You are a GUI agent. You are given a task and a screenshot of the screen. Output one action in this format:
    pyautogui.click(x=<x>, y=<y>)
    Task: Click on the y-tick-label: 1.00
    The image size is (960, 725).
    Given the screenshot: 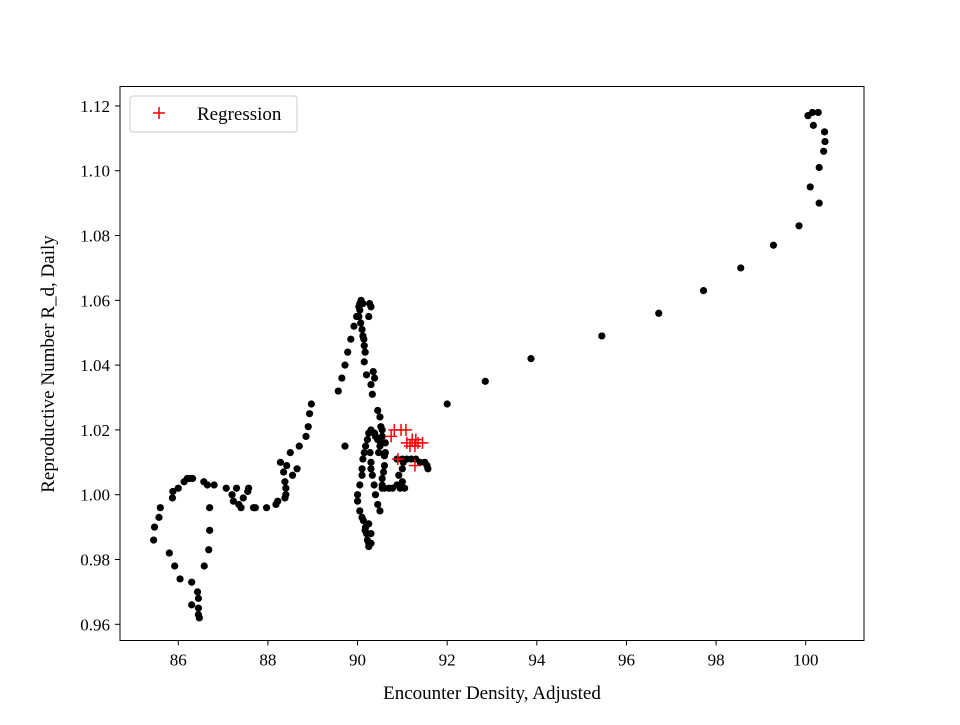 What is the action you would take?
    pyautogui.click(x=95, y=495)
    